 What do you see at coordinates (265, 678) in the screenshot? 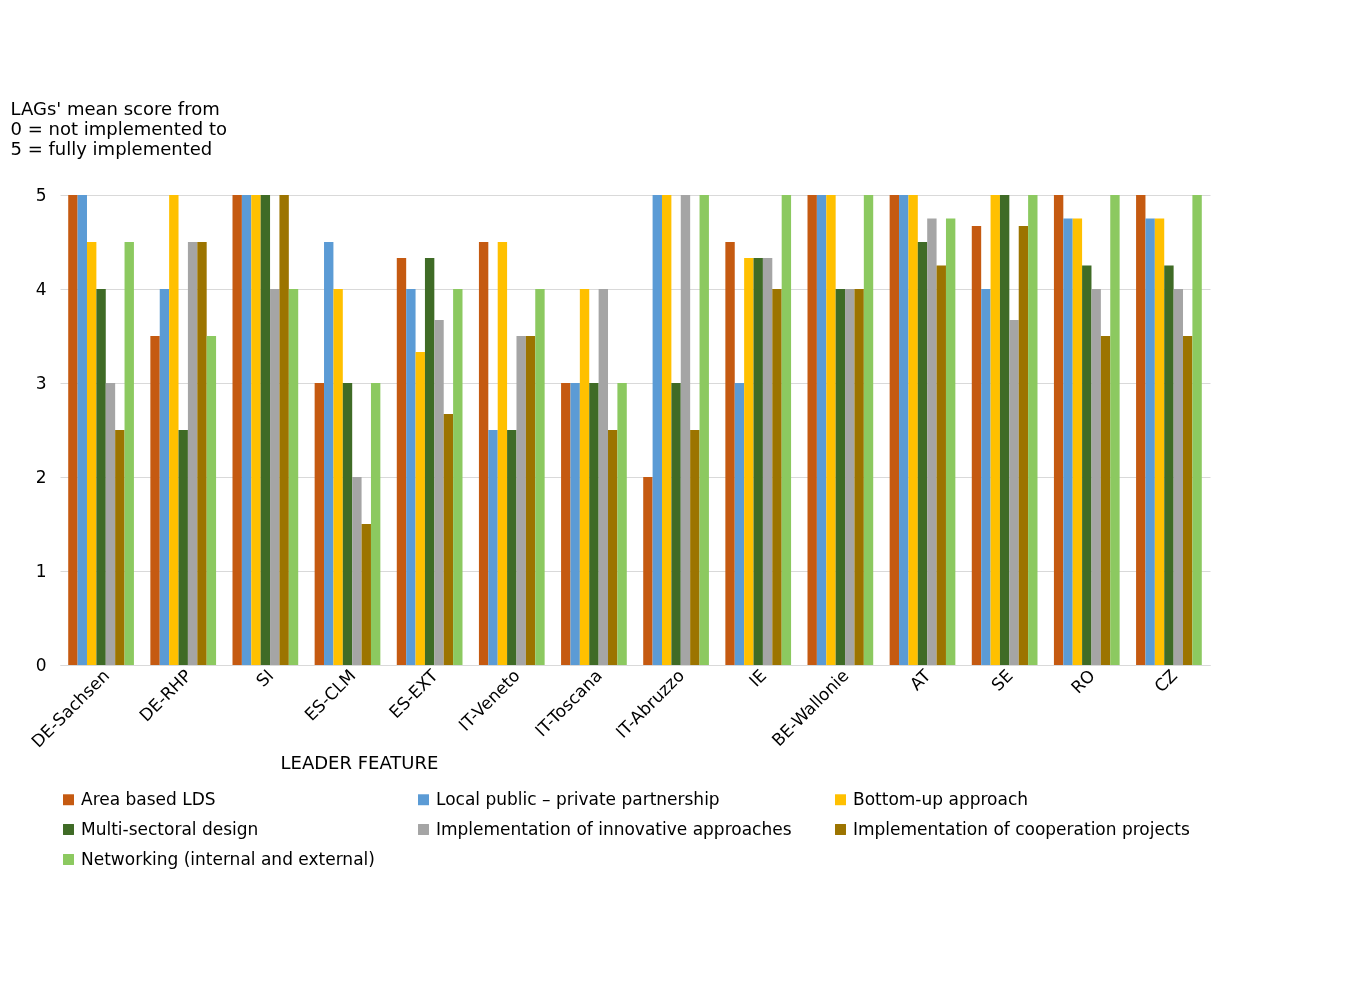
I see `x-tick-label: SI` at bounding box center [265, 678].